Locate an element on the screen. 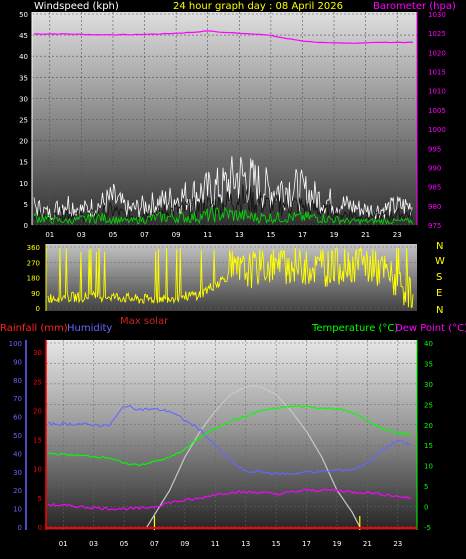 The image size is (466, 559). rainfall-y-tick-label: 10 is located at coordinates (37, 470).